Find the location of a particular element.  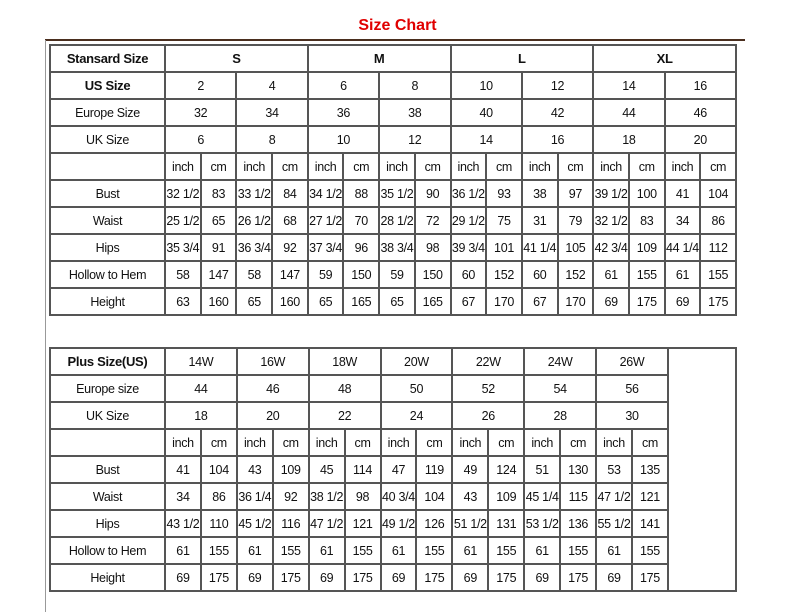

table-cell: 26 1/2 is located at coordinates (254, 220).